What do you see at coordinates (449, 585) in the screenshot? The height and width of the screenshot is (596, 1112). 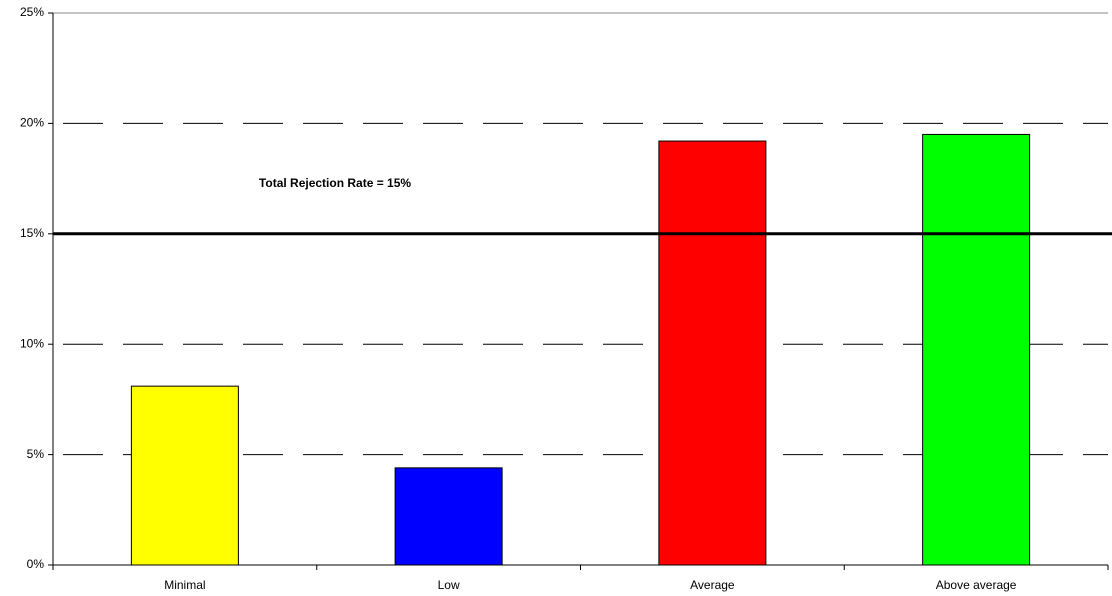 I see `x-tick-label: Low` at bounding box center [449, 585].